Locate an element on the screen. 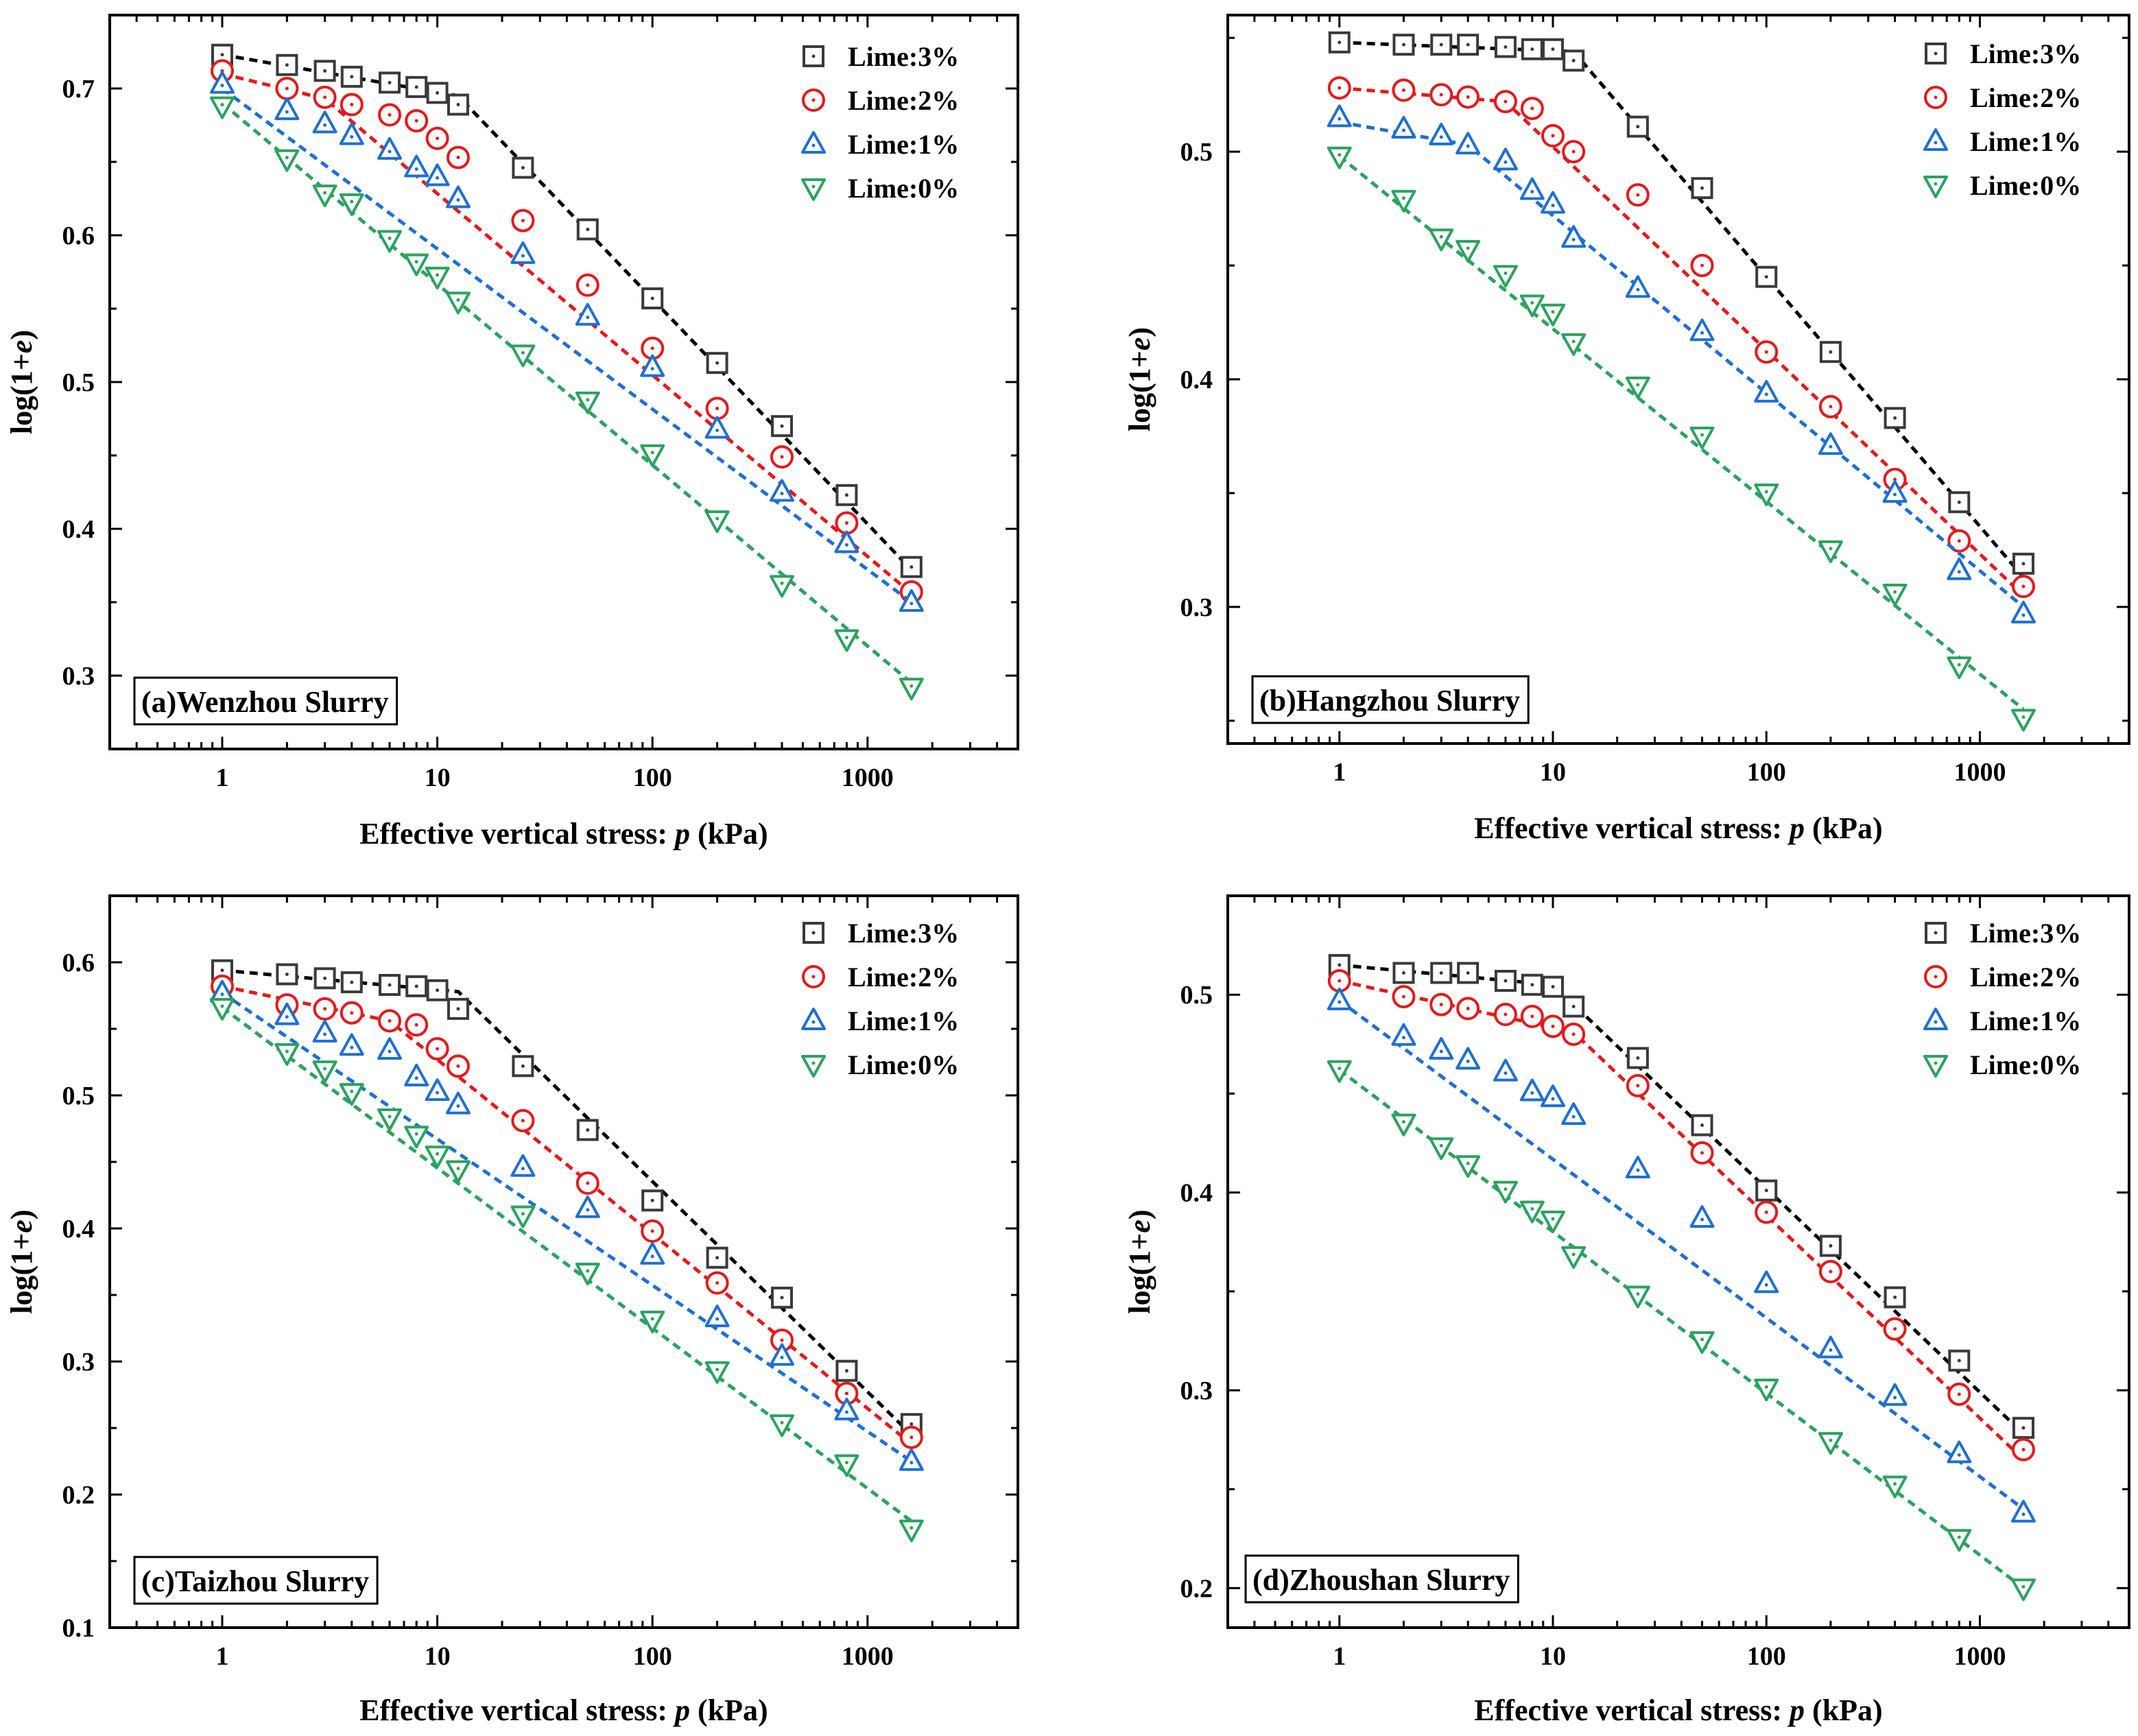 The height and width of the screenshot is (1736, 2138). legend-label: Lime:3% is located at coordinates (2025, 53).